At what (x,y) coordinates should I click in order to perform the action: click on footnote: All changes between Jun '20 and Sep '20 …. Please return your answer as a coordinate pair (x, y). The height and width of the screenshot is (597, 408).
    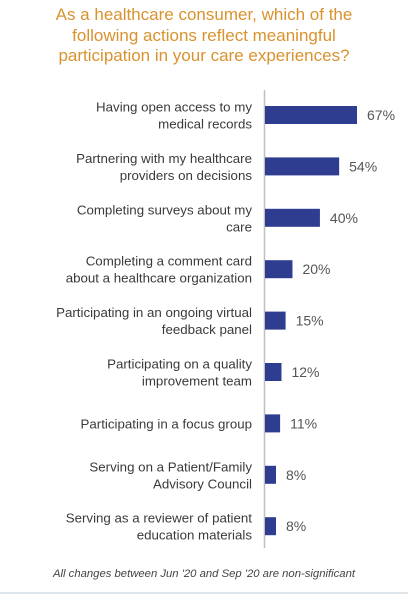
    Looking at the image, I should click on (203, 574).